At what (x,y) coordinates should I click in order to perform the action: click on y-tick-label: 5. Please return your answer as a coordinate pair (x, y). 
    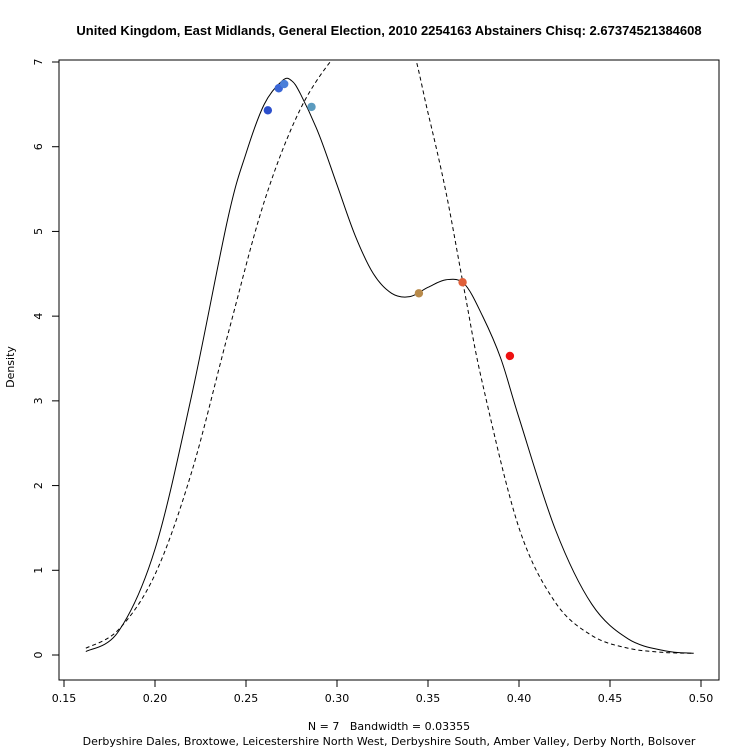
    Looking at the image, I should click on (38, 231).